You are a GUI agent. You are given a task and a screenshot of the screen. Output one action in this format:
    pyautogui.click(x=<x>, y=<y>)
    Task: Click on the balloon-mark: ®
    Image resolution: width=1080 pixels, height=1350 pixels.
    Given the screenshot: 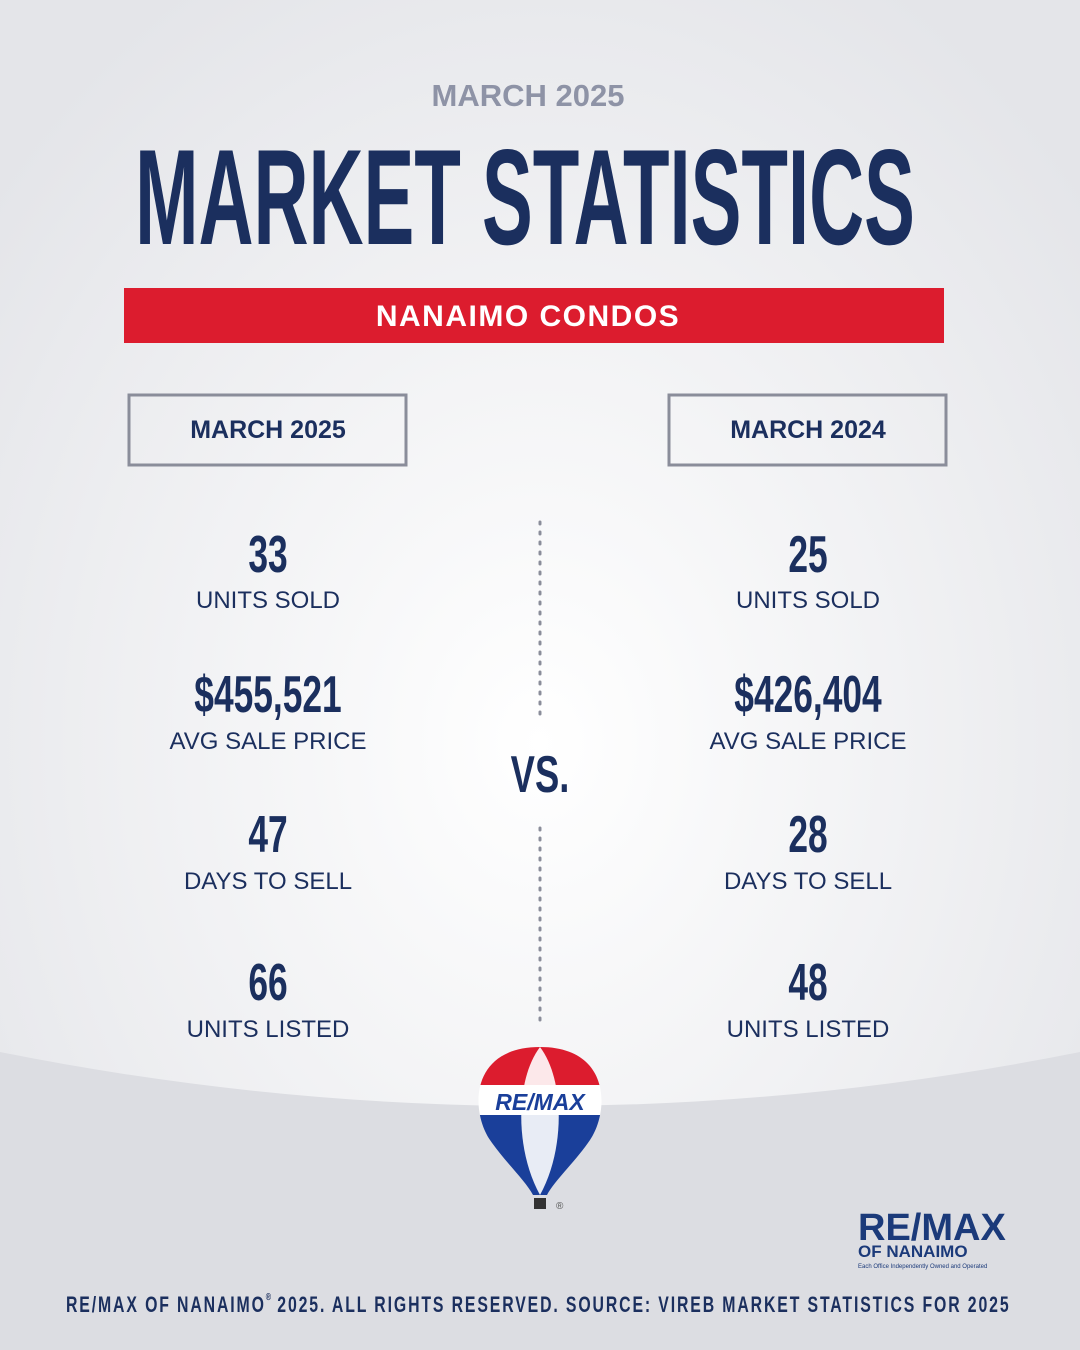 What is the action you would take?
    pyautogui.click(x=560, y=1206)
    